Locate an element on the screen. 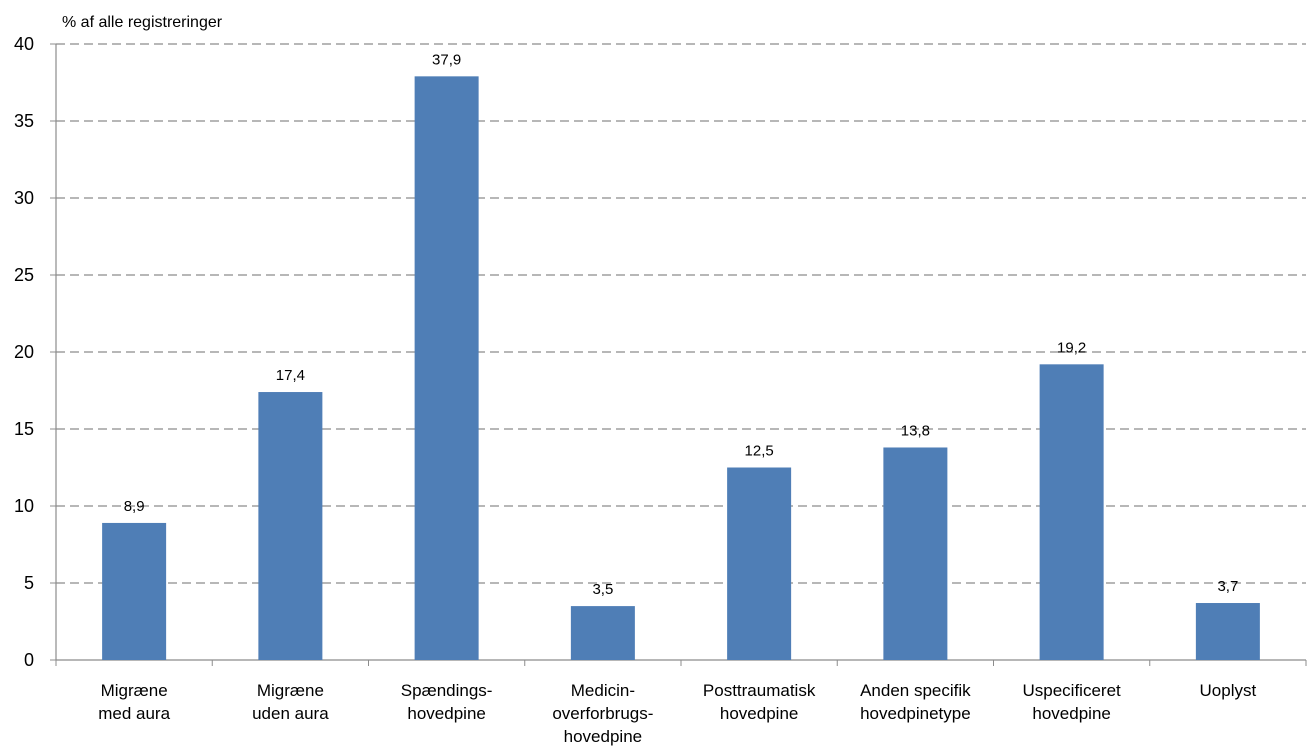 The width and height of the screenshot is (1314, 749). x-category-label-line: Spændings- is located at coordinates (447, 690).